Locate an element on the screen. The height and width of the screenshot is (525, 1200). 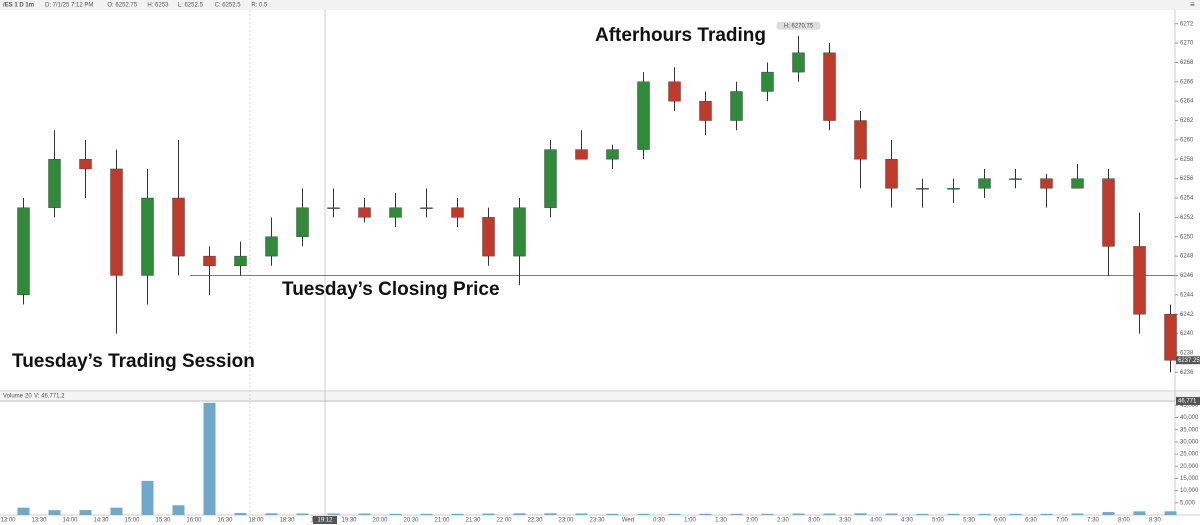
x-tick-label: 13:00 is located at coordinates (8, 521).